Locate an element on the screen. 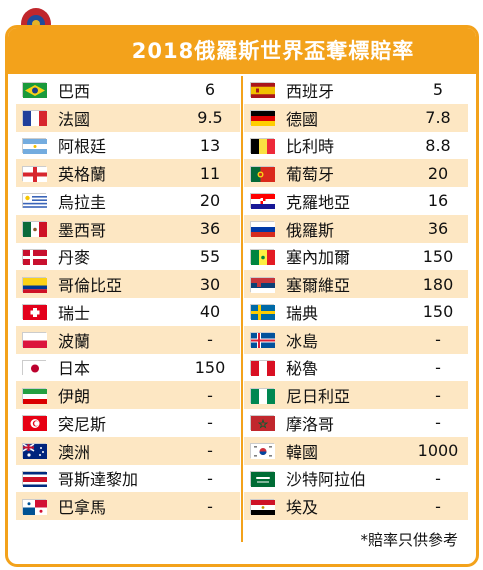  team-row: 秘魯 - is located at coordinates (356, 368).